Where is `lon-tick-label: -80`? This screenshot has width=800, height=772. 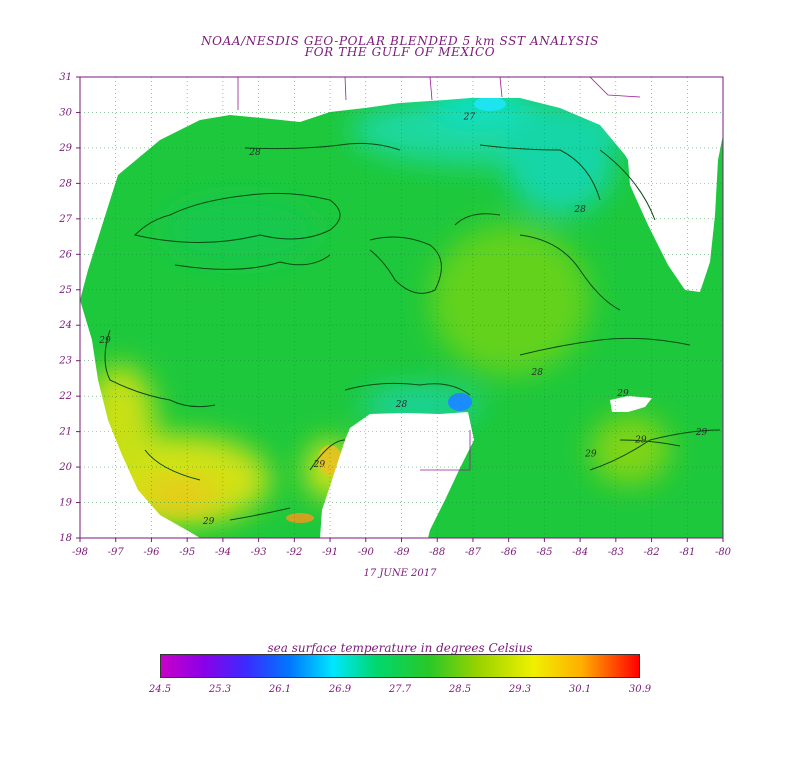
lon-tick-label: -80 is located at coordinates (723, 552).